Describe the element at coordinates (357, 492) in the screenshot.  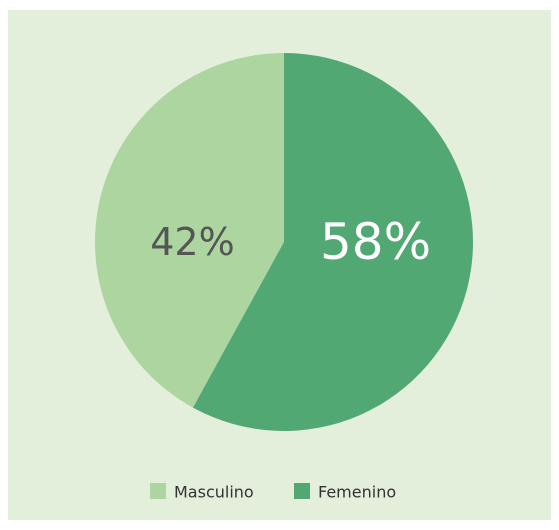
I see `legend-label: Femenino` at that location.